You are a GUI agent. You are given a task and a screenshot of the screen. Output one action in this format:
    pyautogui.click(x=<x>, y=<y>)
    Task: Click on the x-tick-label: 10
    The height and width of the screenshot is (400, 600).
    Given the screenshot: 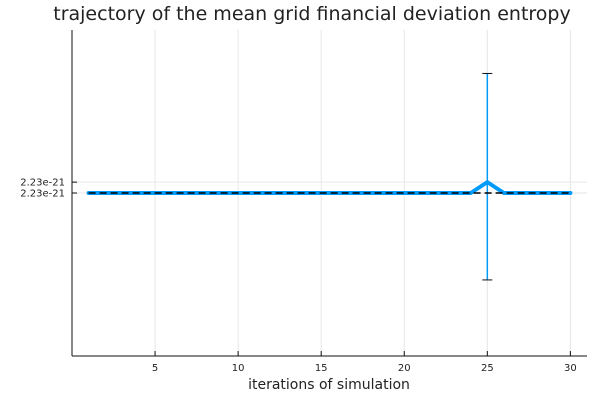 What is the action you would take?
    pyautogui.click(x=238, y=368)
    